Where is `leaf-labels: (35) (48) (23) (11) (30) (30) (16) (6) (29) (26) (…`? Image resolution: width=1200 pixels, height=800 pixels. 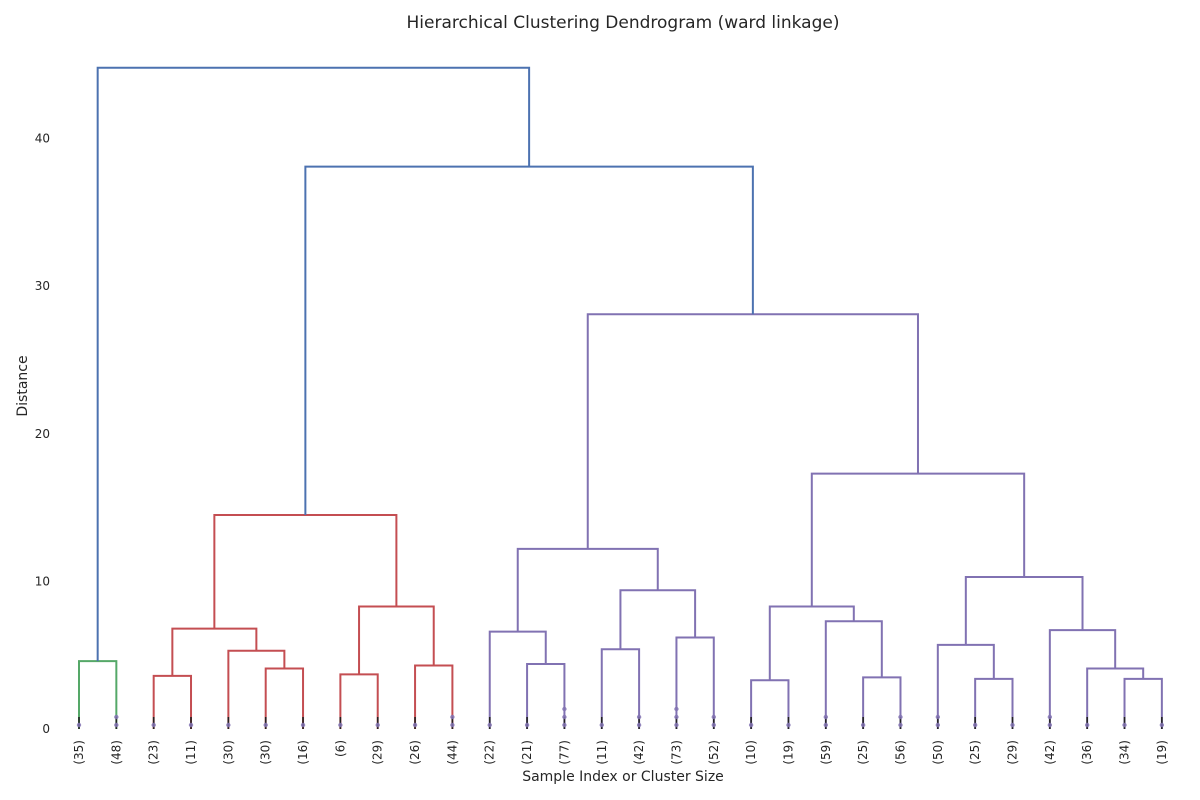 leaf-labels: (35) (48) (23) (11) (30) (30) (16) (6) (29) (26) (… is located at coordinates (620, 752).